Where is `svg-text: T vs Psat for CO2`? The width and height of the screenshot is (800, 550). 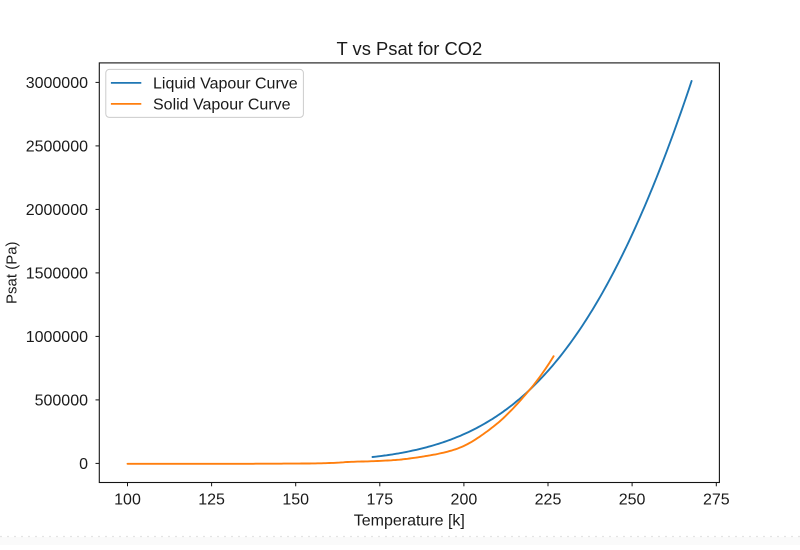
svg-text: T vs Psat for CO2 is located at coordinates (409, 48).